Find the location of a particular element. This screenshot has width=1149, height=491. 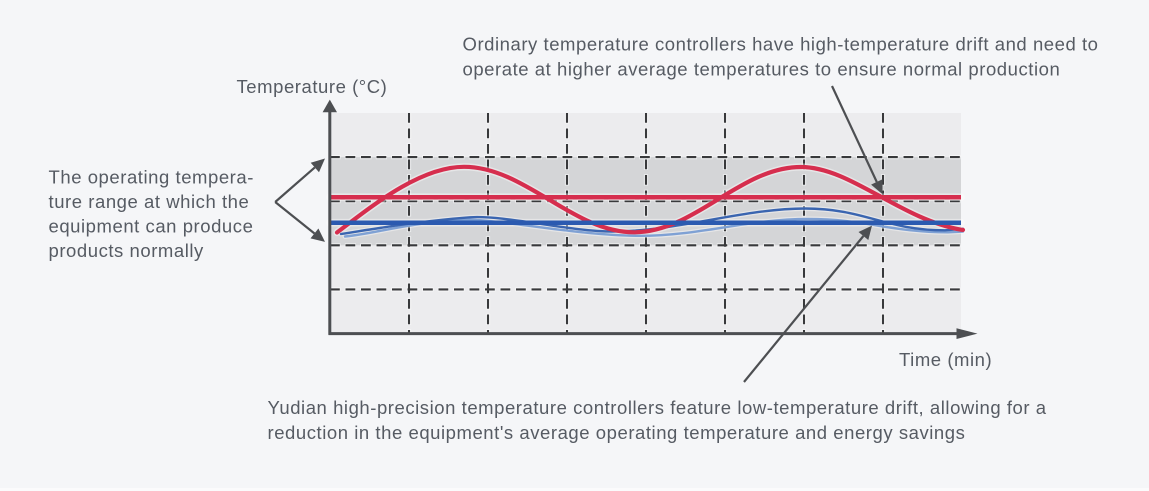

svg-text: The operating tempera- is located at coordinates (151, 177).